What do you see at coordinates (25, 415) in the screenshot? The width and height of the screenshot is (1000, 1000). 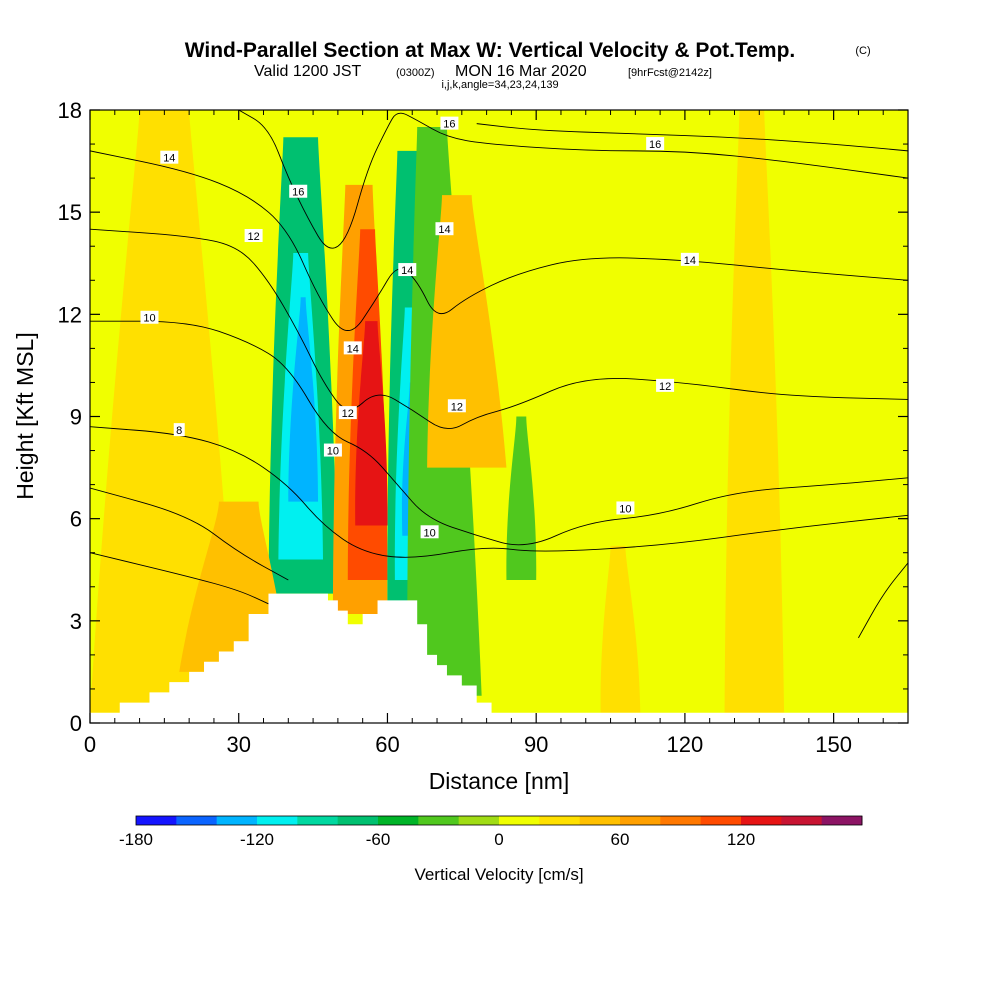 I see `y-axis-label: Height [Kft MSL]` at bounding box center [25, 415].